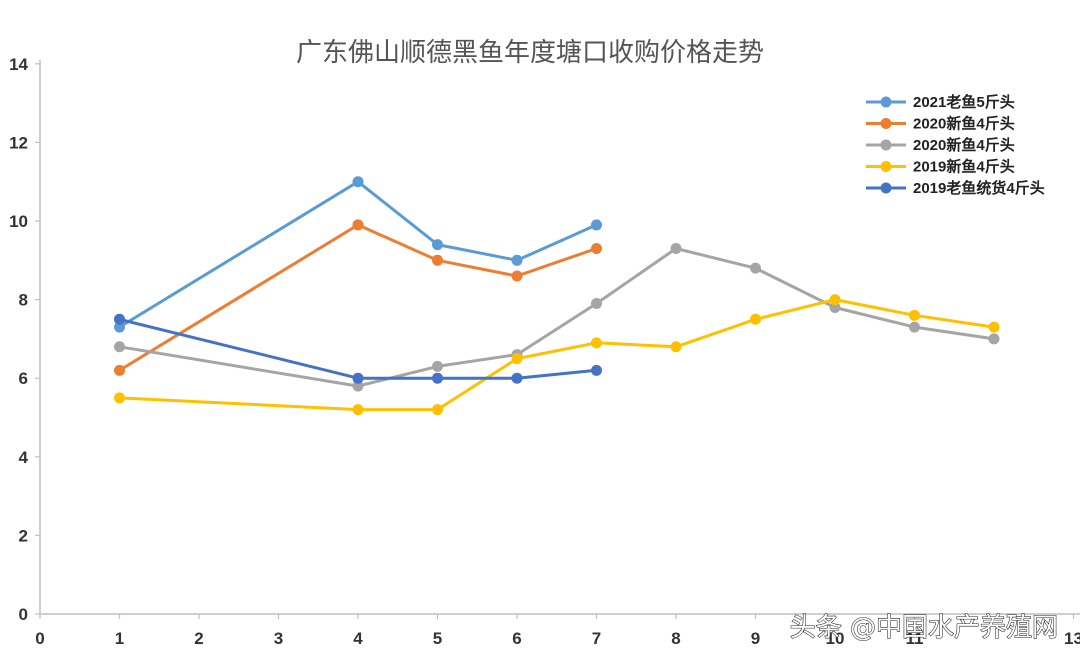  What do you see at coordinates (18, 64) in the screenshot?
I see `y-tick-label: 14` at bounding box center [18, 64].